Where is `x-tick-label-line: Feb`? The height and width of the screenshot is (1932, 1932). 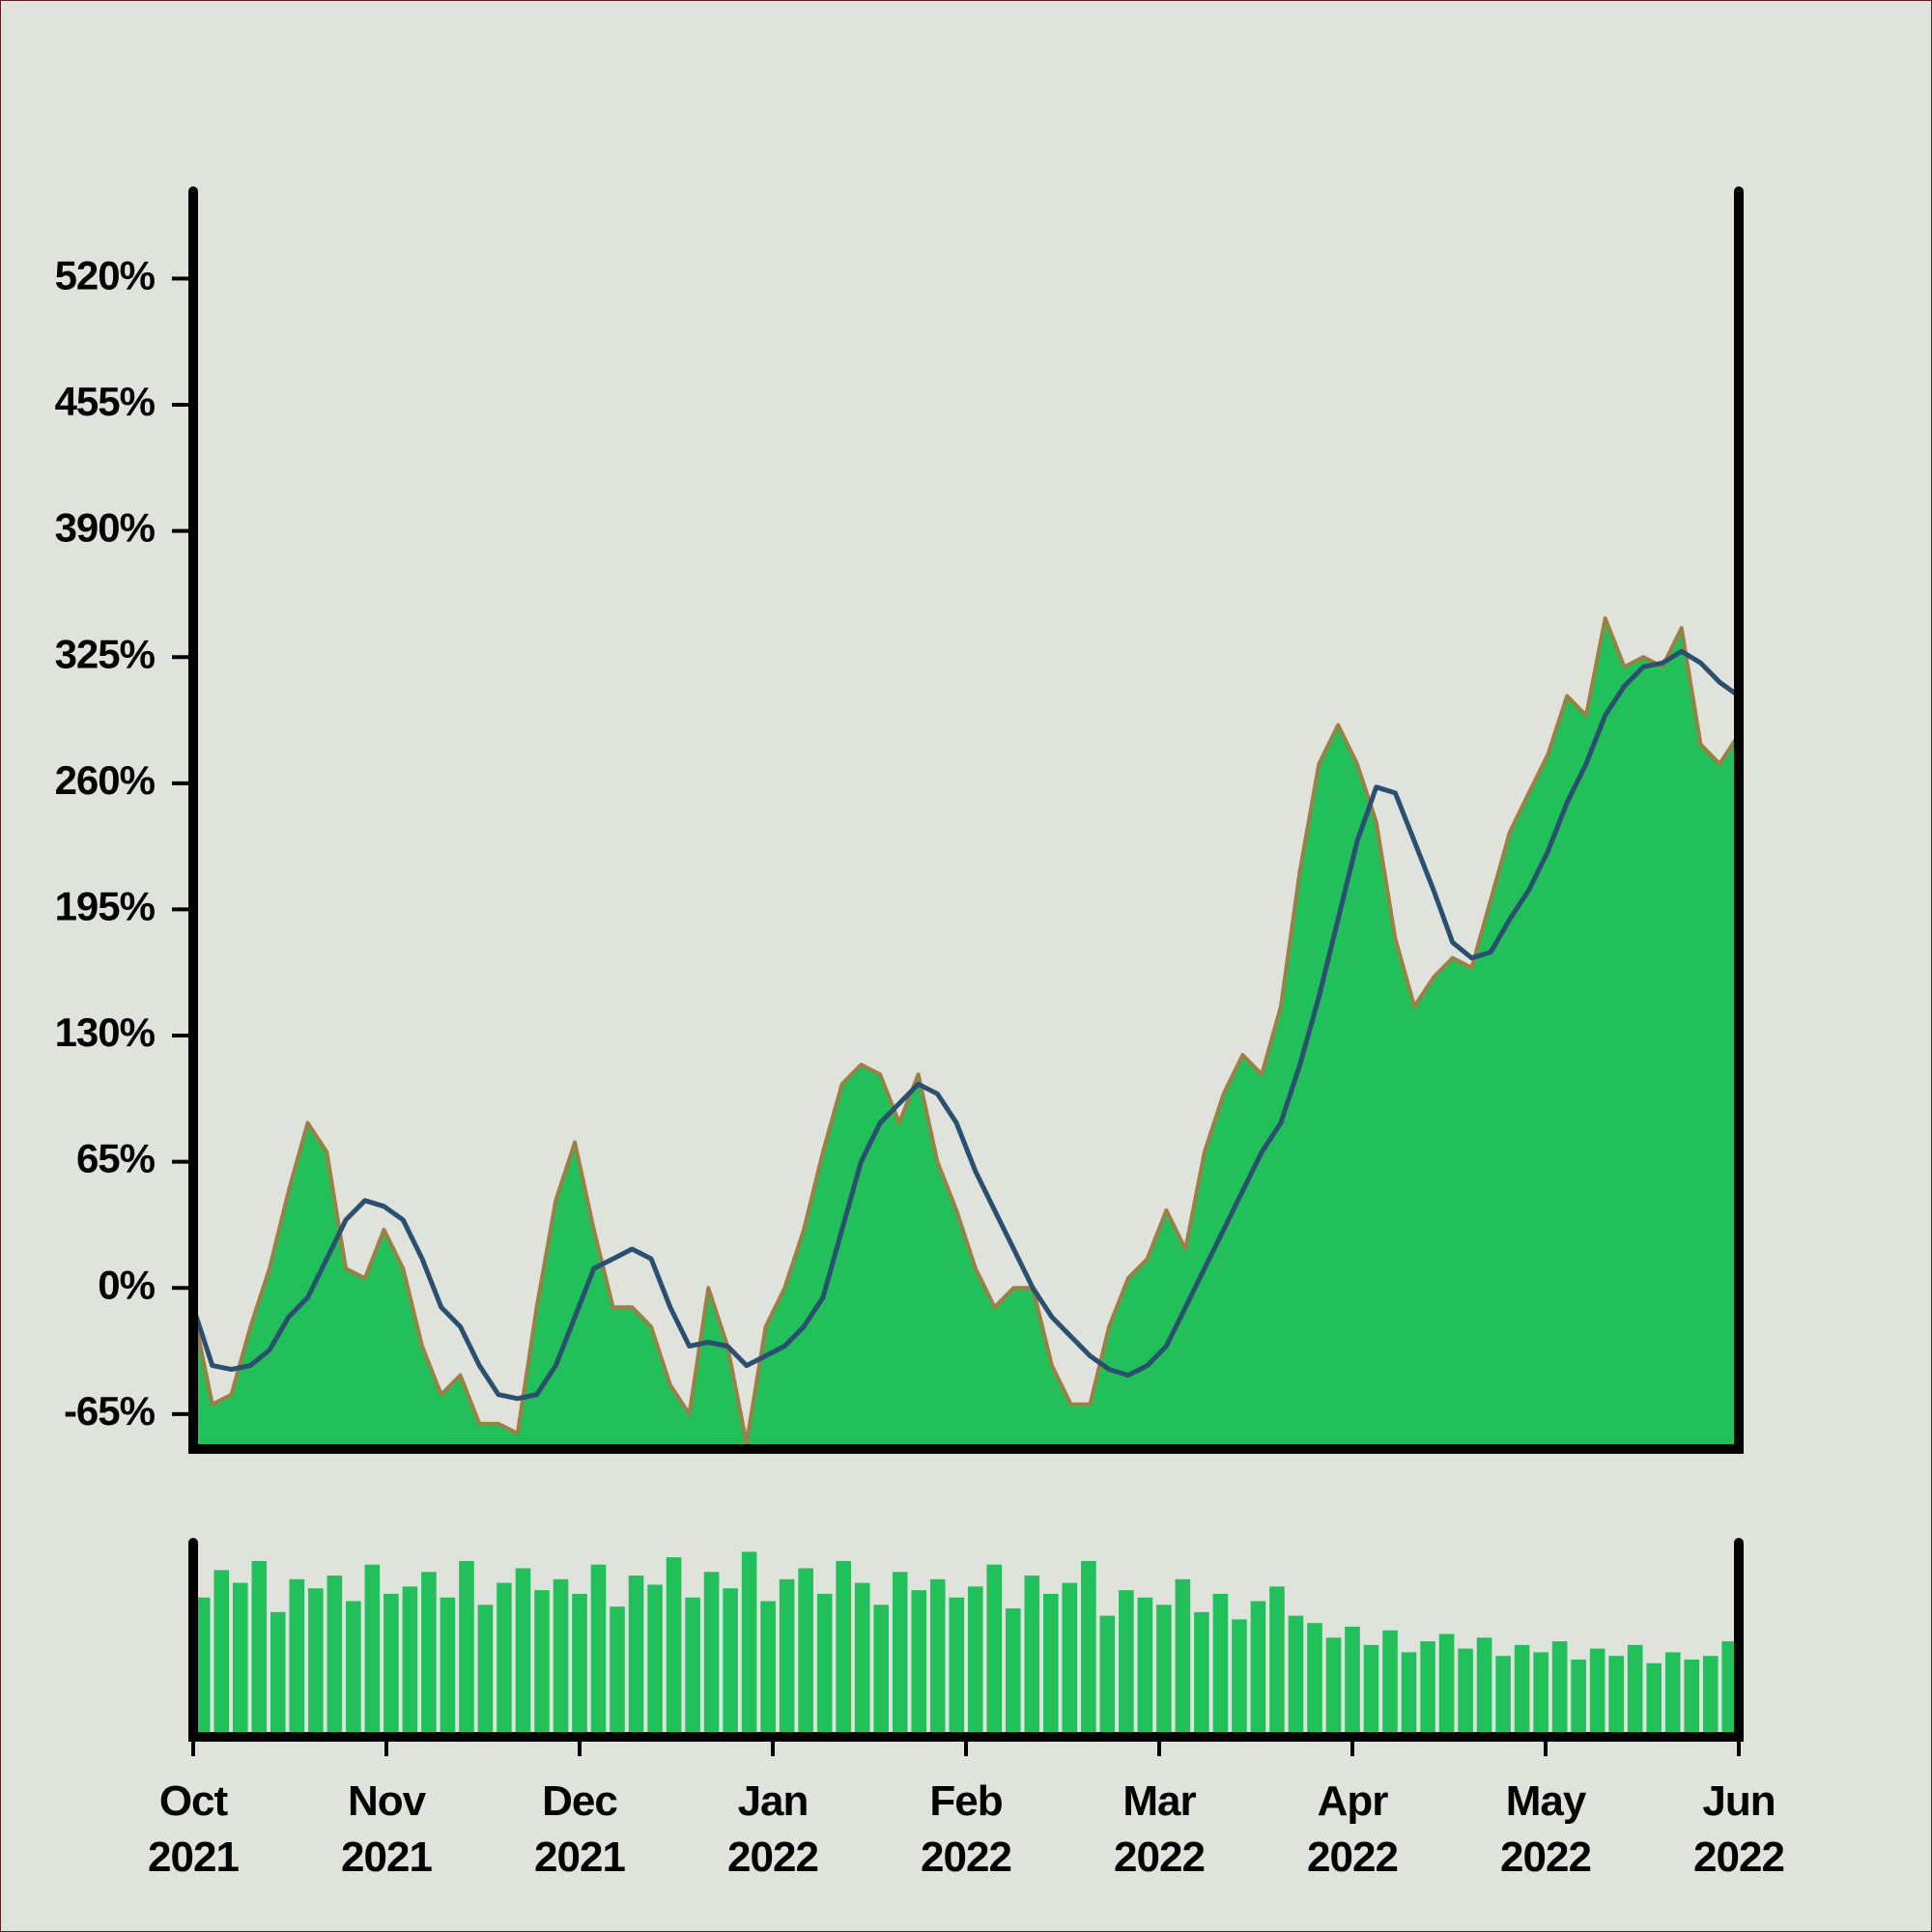 x-tick-label-line: Feb is located at coordinates (965, 1801).